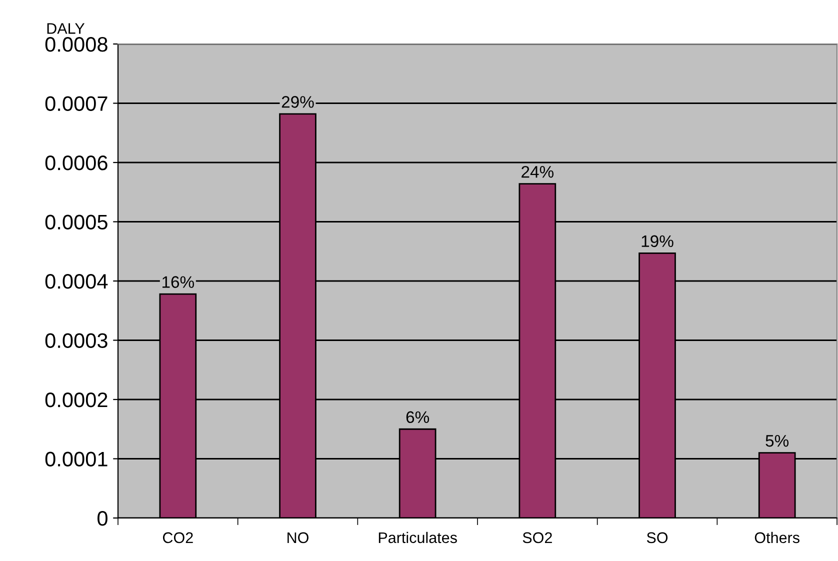 Image resolution: width=838 pixels, height=561 pixels. I want to click on y-tick-label: 0, so click(103, 518).